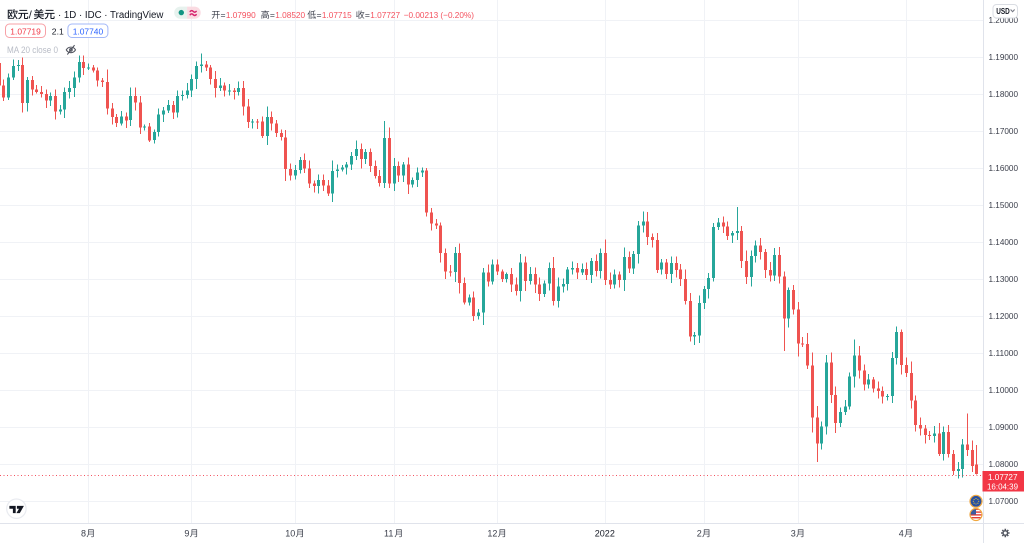 The width and height of the screenshot is (1024, 543). Describe the element at coordinates (58, 31) in the screenshot. I see `svg-text: 2.1` at that location.